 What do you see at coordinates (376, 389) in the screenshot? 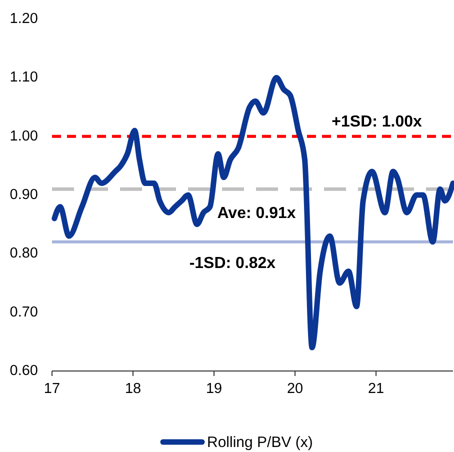
I see `x-tick-label: 21` at bounding box center [376, 389].